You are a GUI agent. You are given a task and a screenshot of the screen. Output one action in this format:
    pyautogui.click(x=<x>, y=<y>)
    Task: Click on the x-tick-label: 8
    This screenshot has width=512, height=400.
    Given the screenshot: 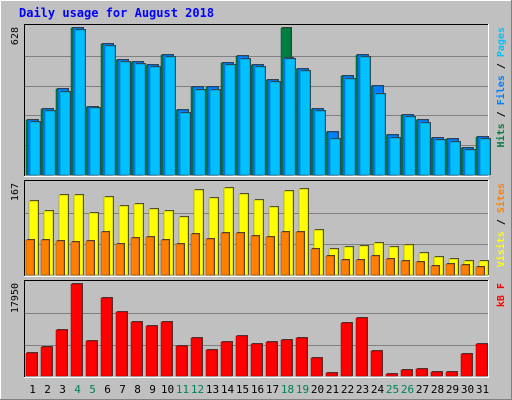 What is the action you would take?
    pyautogui.click(x=137, y=389)
    